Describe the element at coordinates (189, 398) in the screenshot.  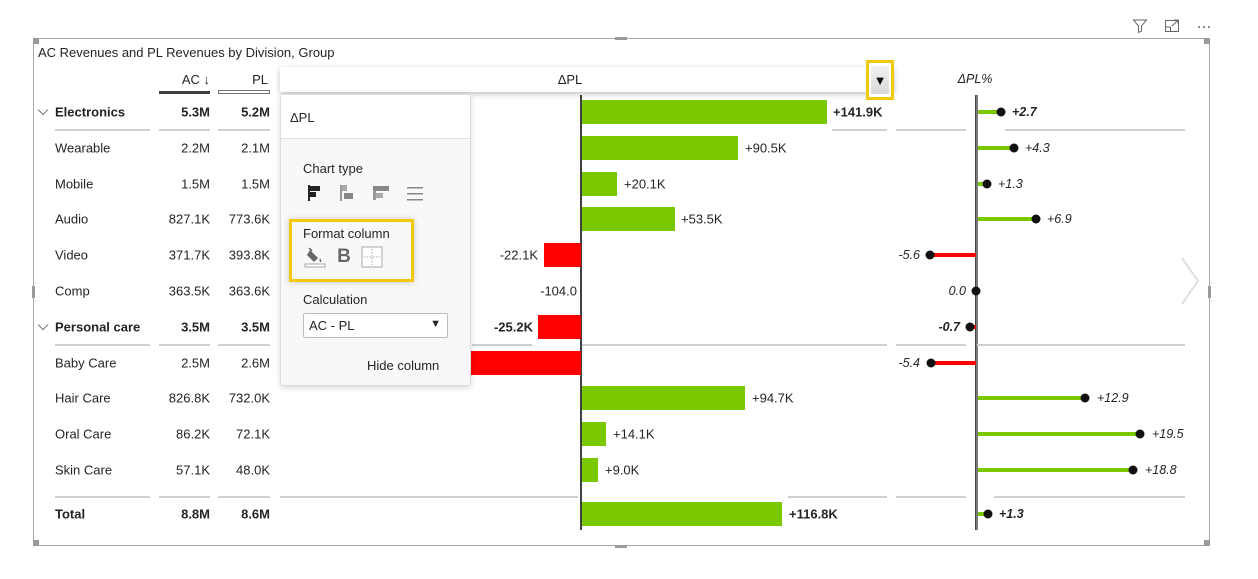
I see `cell-ac: 826.8K` at that location.